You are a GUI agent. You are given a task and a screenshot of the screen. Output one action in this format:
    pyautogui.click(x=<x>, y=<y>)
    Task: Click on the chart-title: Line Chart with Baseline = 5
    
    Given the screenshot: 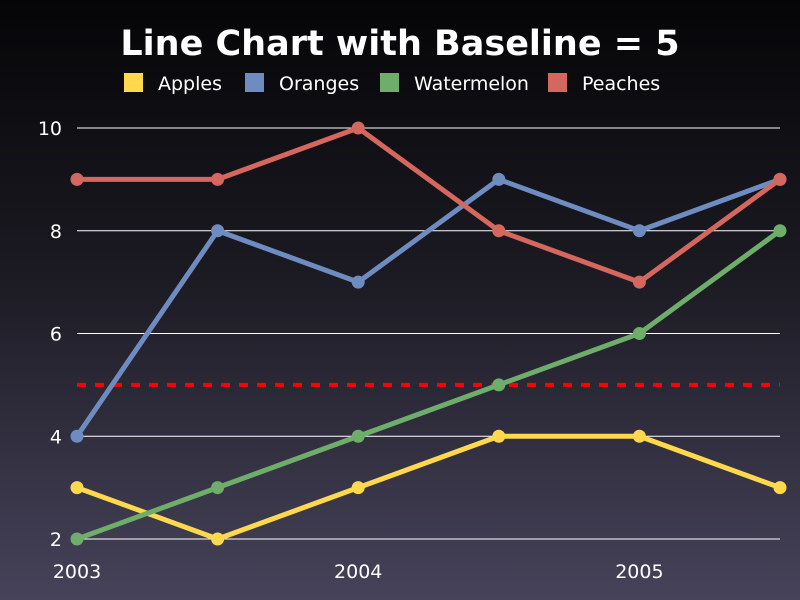 What is the action you would take?
    pyautogui.click(x=399, y=44)
    